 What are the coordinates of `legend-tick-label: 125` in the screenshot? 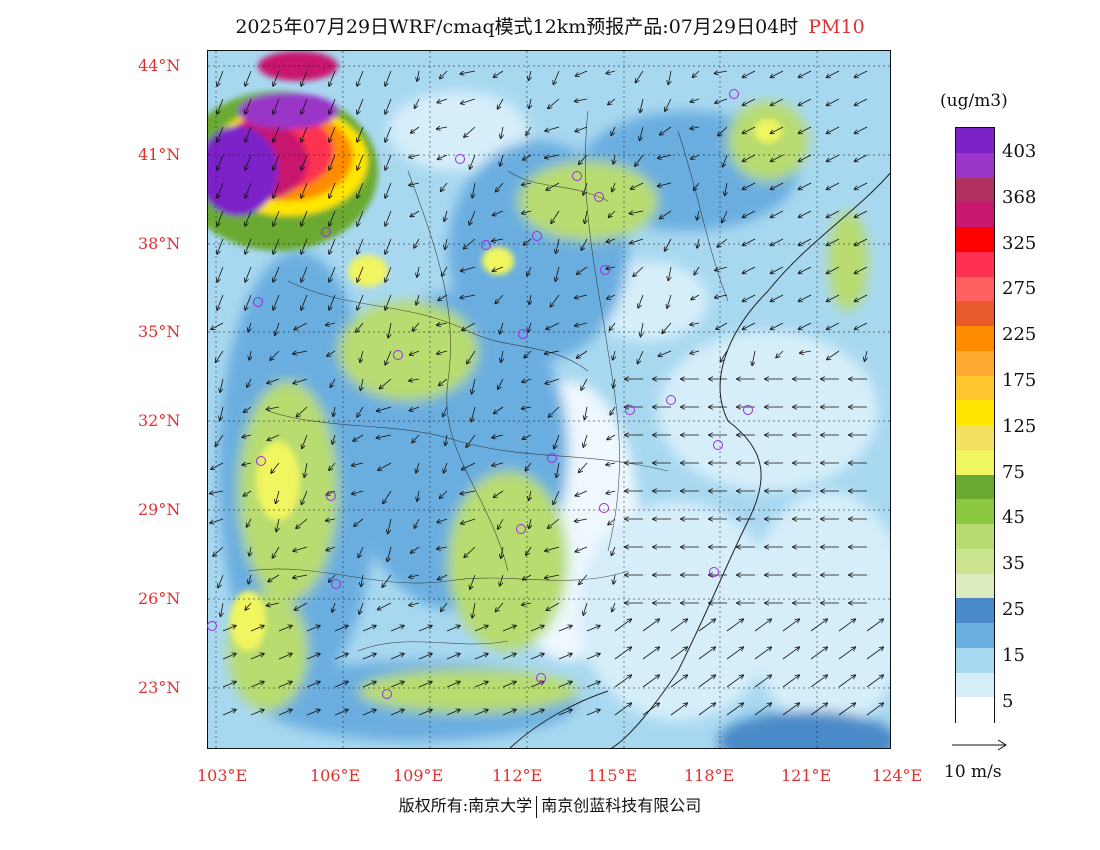 It's located at (1019, 426).